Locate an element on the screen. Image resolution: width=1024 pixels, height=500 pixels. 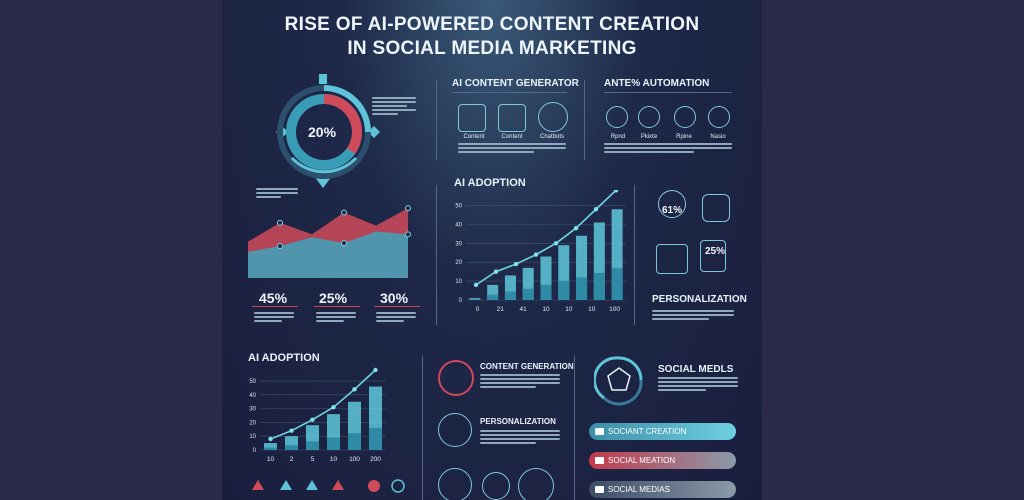
adoption-chart-1: 0 10 20 30 40 50 0 21 41 10 10 10 100 is located at coordinates (540, 251).